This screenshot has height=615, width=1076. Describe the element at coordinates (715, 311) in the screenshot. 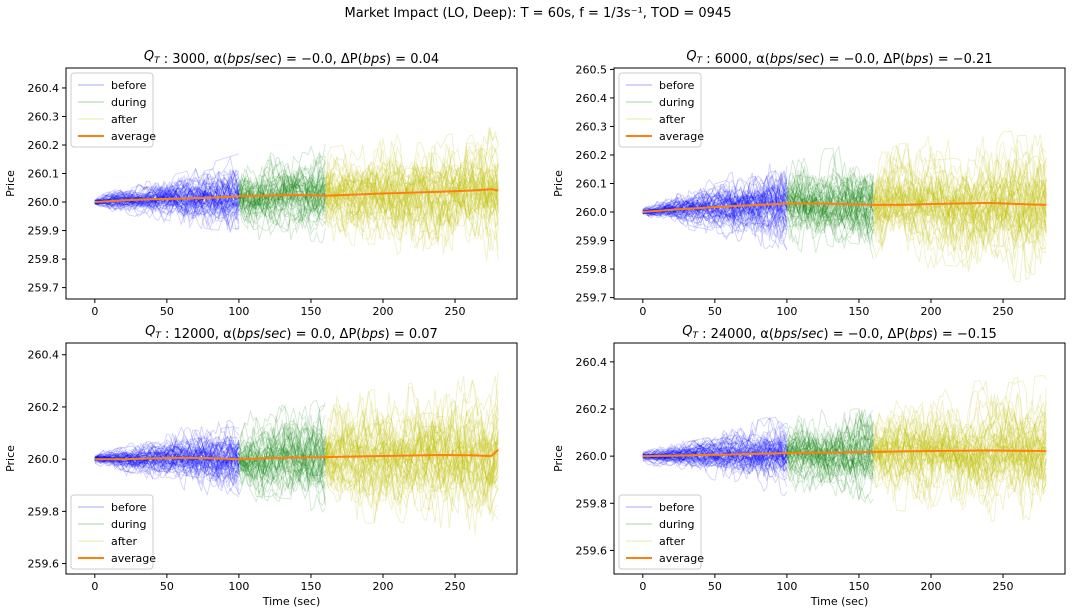

I see `x-tick-label: 50` at that location.